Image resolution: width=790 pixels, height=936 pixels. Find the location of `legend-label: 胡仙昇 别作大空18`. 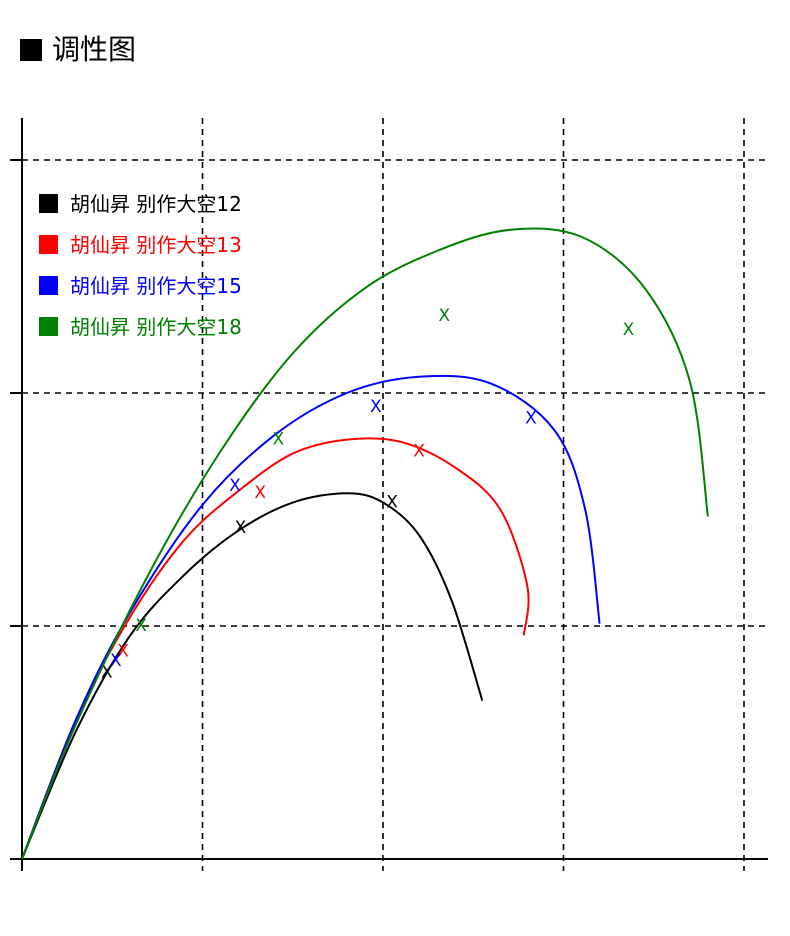

legend-label: 胡仙昇 别作大空18 is located at coordinates (156, 327).